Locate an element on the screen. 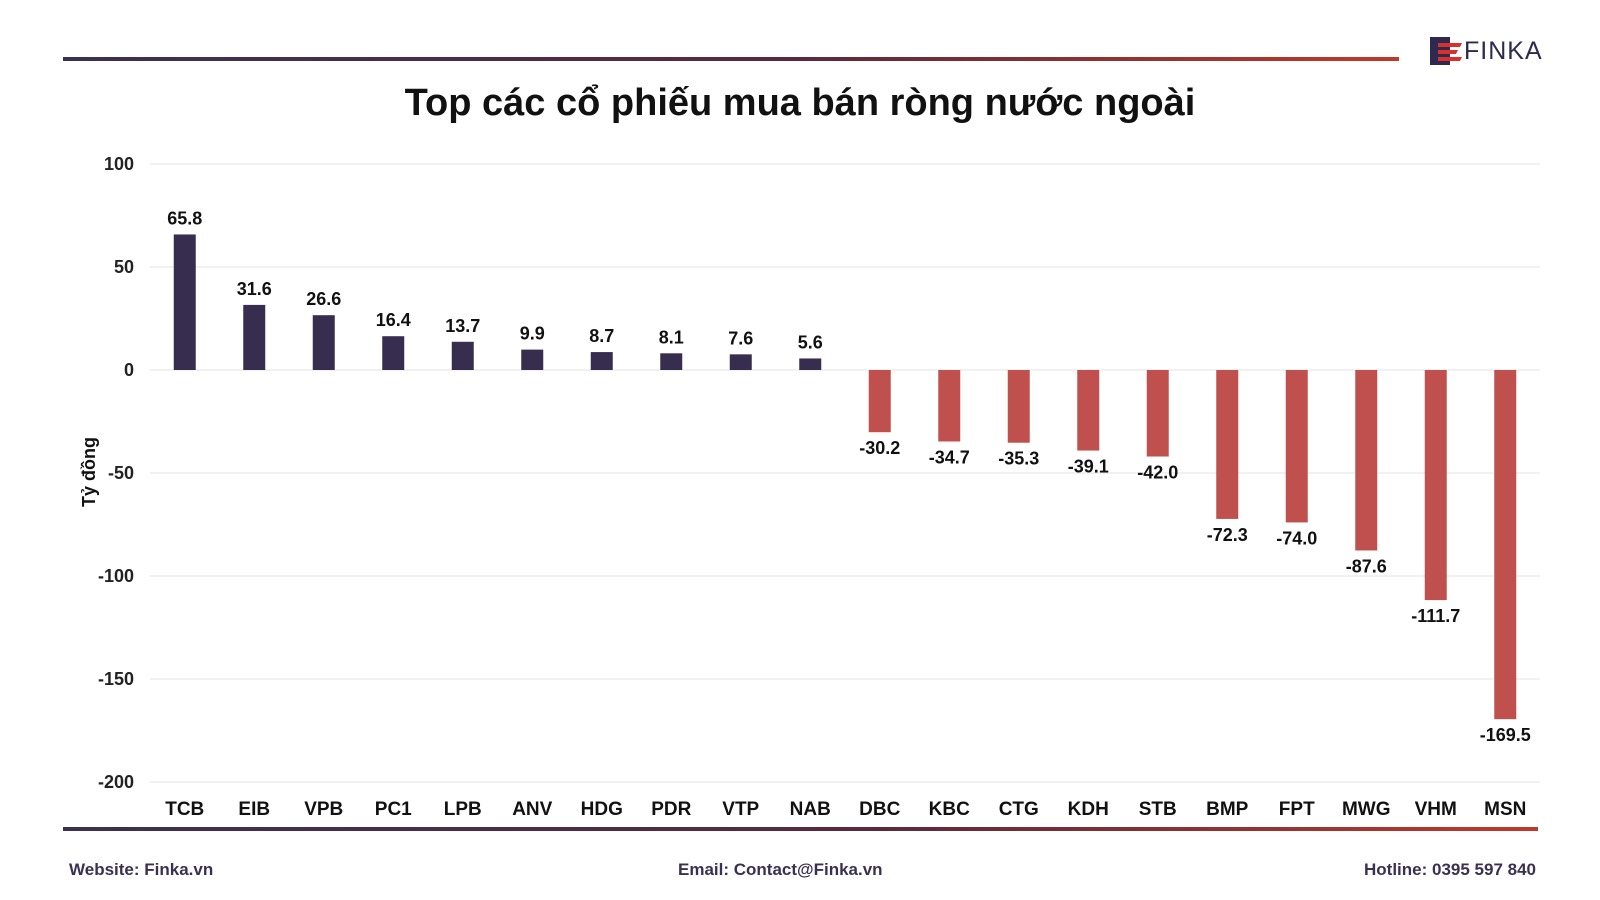 Image resolution: width=1600 pixels, height=900 pixels. top-divider is located at coordinates (731, 59).